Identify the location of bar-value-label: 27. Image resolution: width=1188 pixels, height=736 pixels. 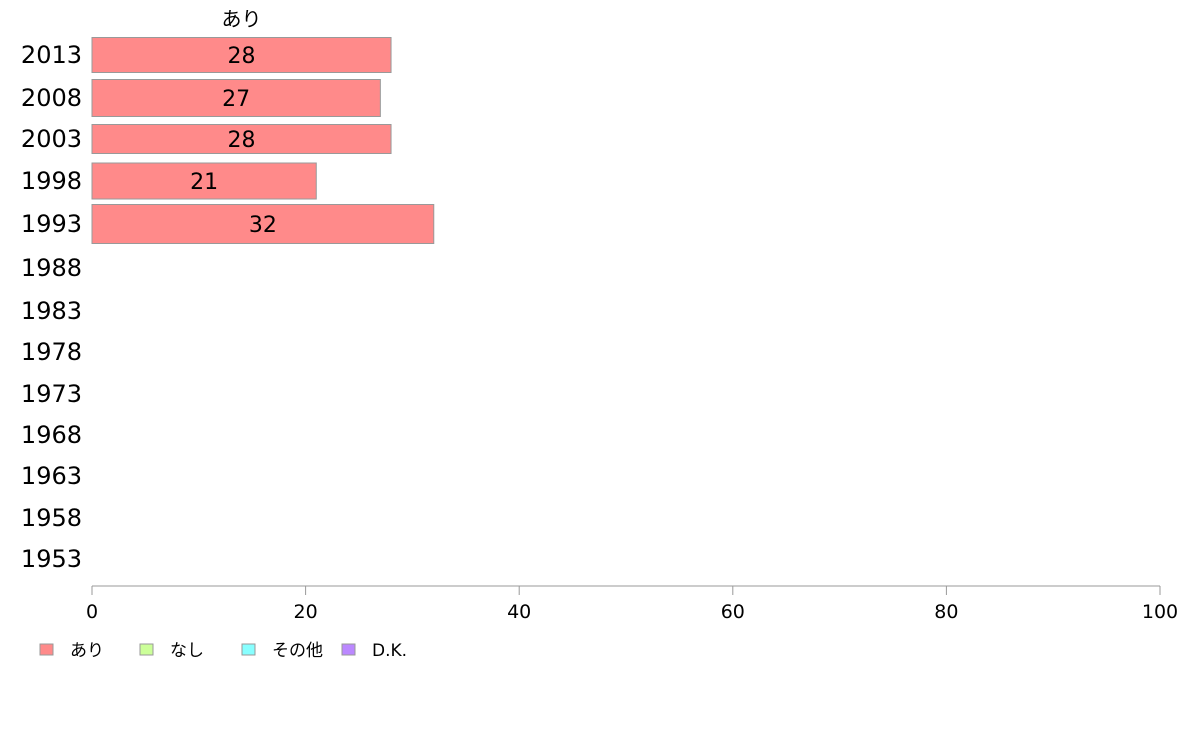
(236, 99).